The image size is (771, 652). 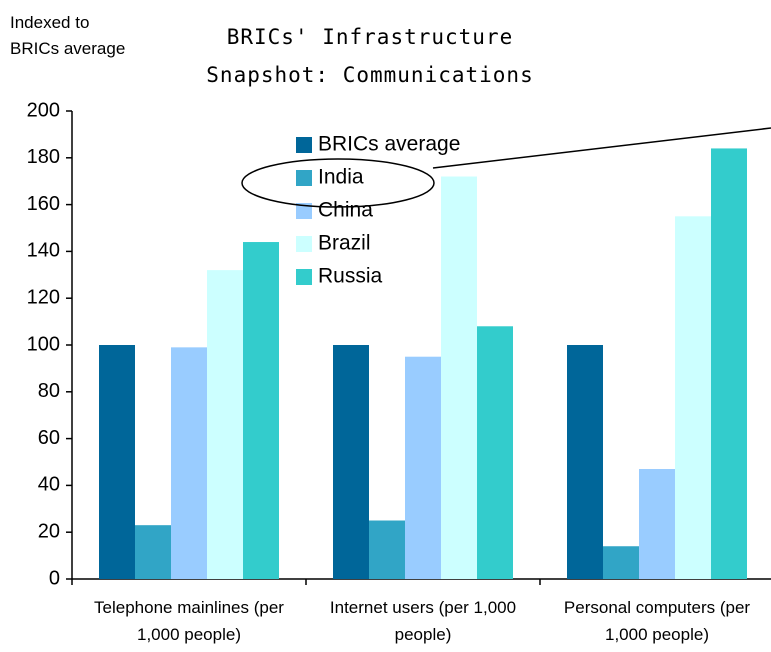 I want to click on y-tick-label: 160, so click(x=43, y=204).